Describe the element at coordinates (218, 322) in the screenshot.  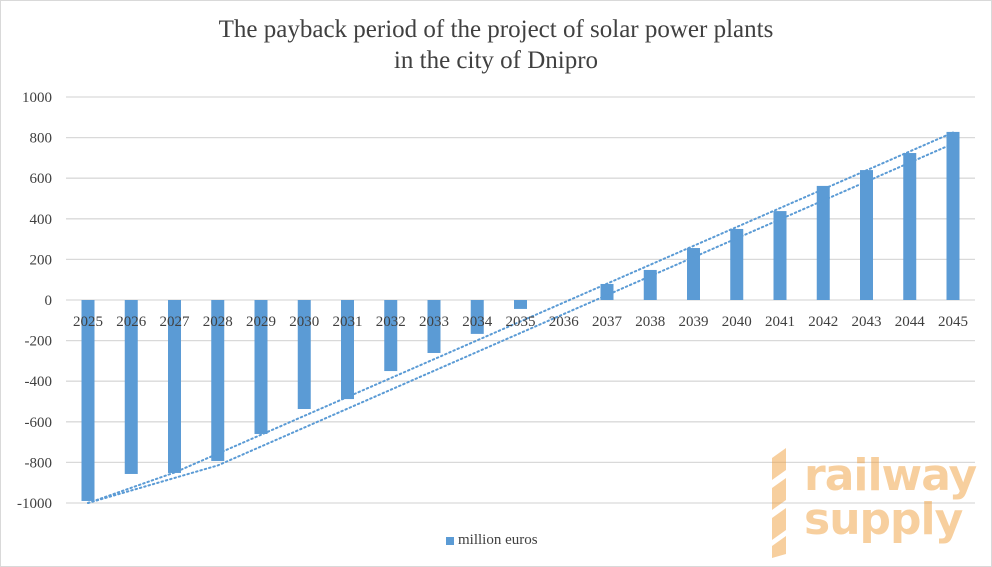
I see `x-tick-label: 2028` at that location.